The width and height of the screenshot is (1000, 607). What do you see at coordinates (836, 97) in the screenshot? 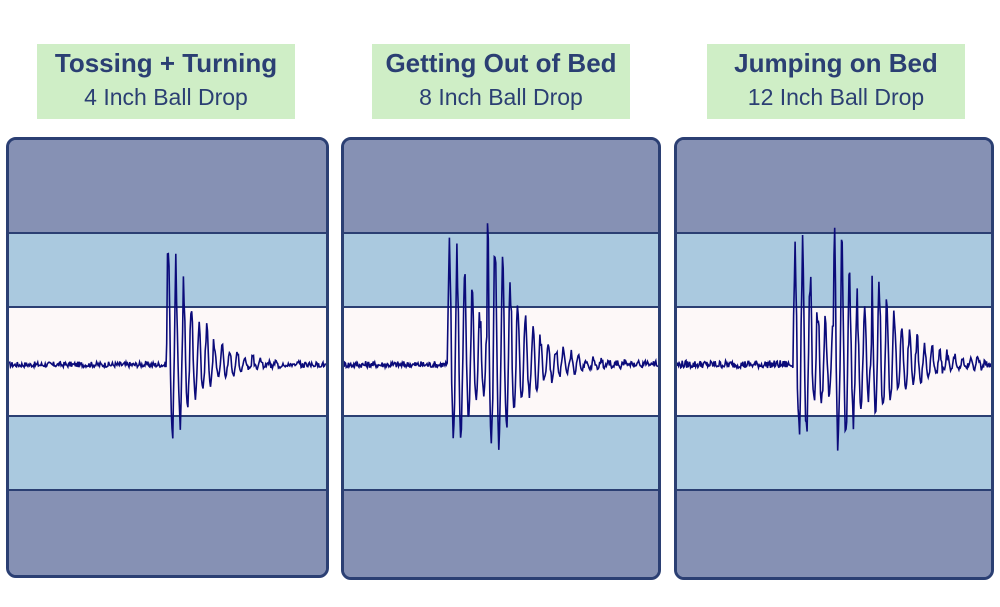
I see `panel-3-subtitle: 12 Inch Ball Drop` at bounding box center [836, 97].